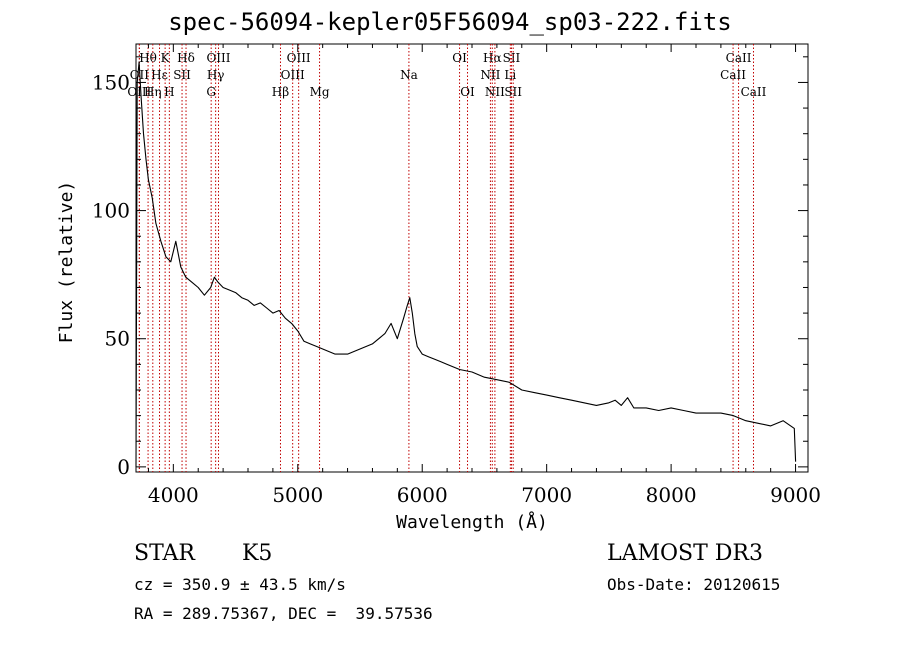  Describe the element at coordinates (216, 75) in the screenshot. I see `line-marker-label: Hγ` at that location.